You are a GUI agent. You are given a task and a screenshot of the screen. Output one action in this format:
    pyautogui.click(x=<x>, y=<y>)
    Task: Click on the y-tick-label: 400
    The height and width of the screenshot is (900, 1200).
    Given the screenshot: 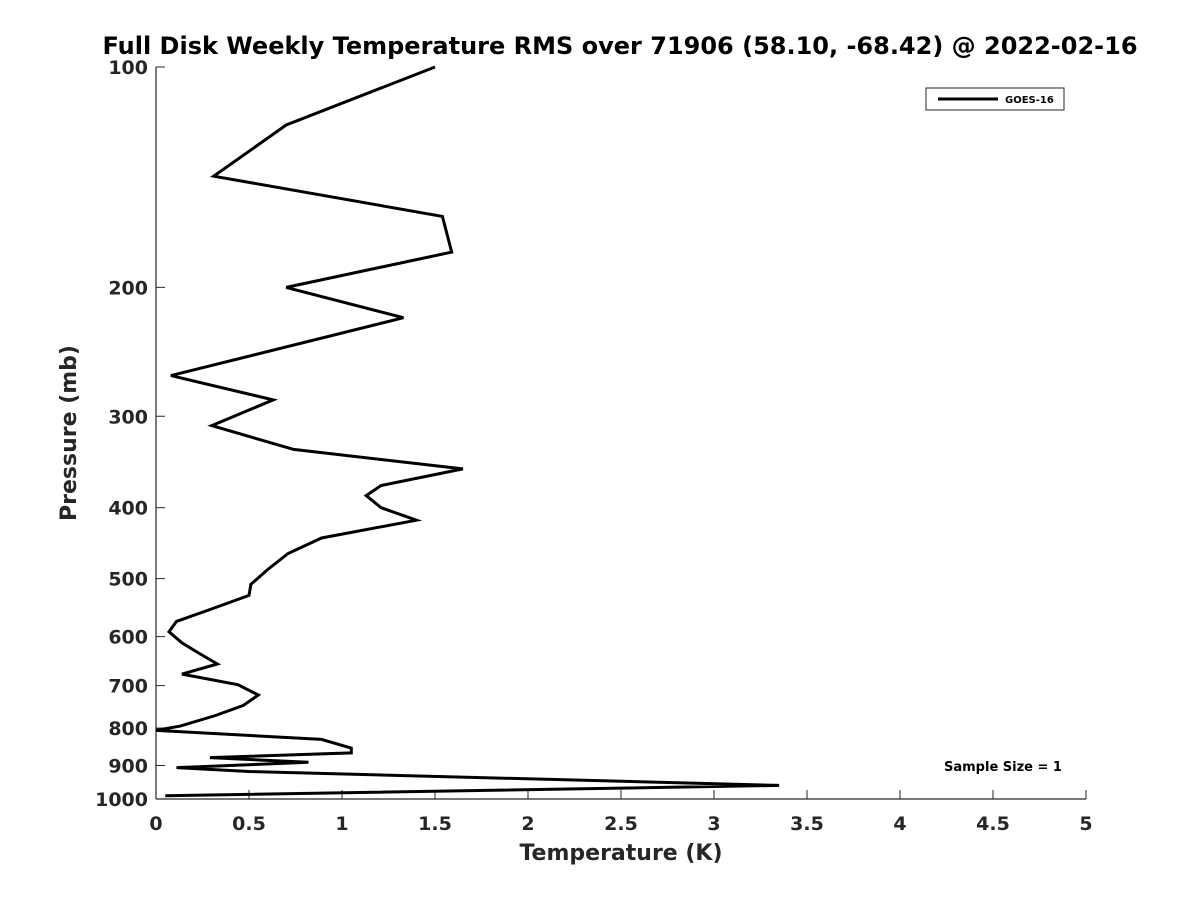 What is the action you would take?
    pyautogui.click(x=128, y=509)
    